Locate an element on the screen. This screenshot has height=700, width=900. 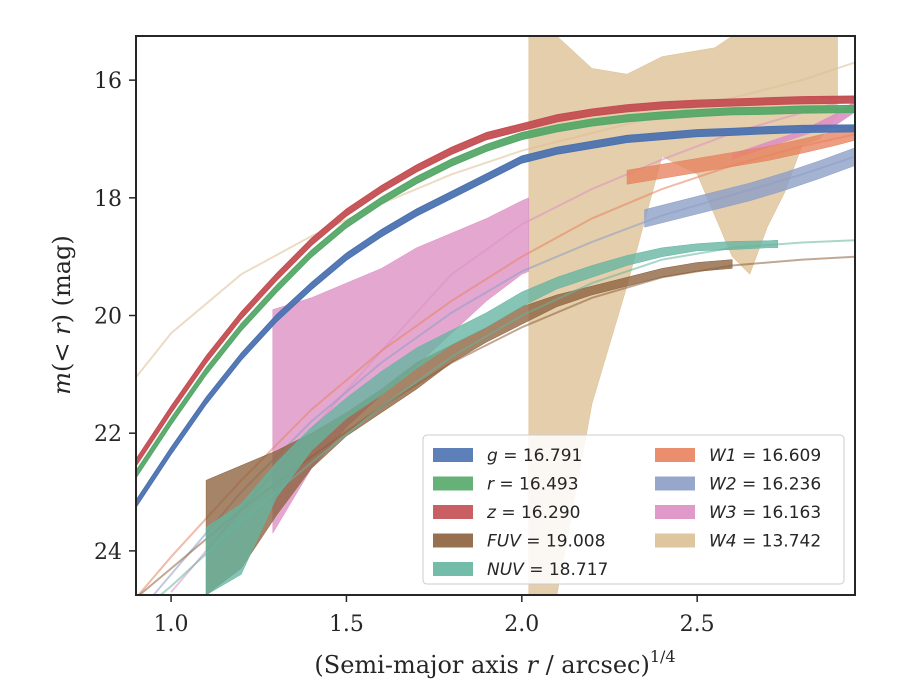
x-tick-label: 1.5 is located at coordinates (346, 624).